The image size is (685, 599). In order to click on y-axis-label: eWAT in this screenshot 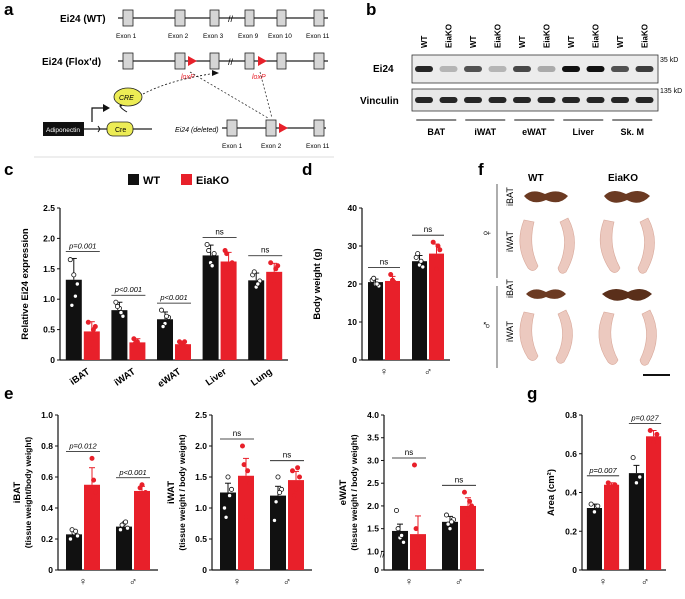, I will do `click(343, 492)`.